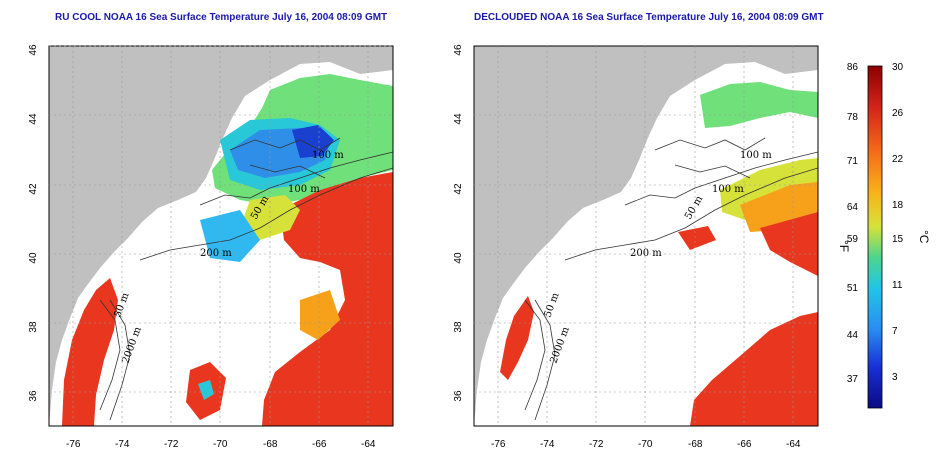 The height and width of the screenshot is (475, 950). What do you see at coordinates (853, 67) in the screenshot?
I see `f-tick: 86` at bounding box center [853, 67].